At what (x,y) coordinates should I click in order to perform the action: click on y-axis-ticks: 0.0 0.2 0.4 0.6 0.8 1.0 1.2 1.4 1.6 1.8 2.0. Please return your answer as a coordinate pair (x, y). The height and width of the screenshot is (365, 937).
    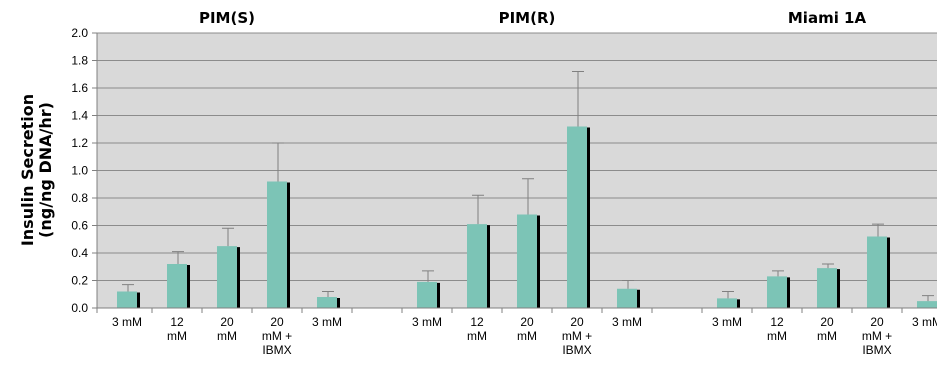
    Looking at the image, I should click on (84, 170).